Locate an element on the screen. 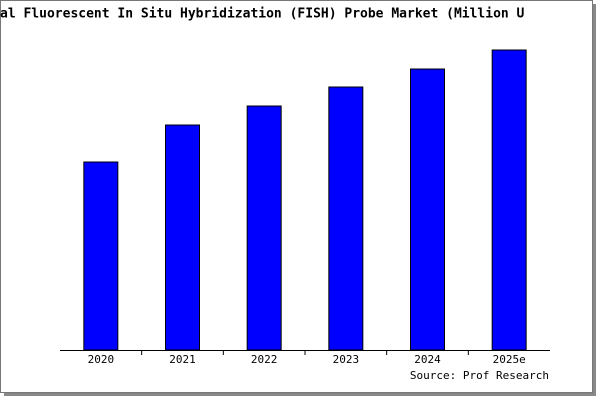 The height and width of the screenshot is (400, 600). x-tick-label: 2021 is located at coordinates (182, 359).